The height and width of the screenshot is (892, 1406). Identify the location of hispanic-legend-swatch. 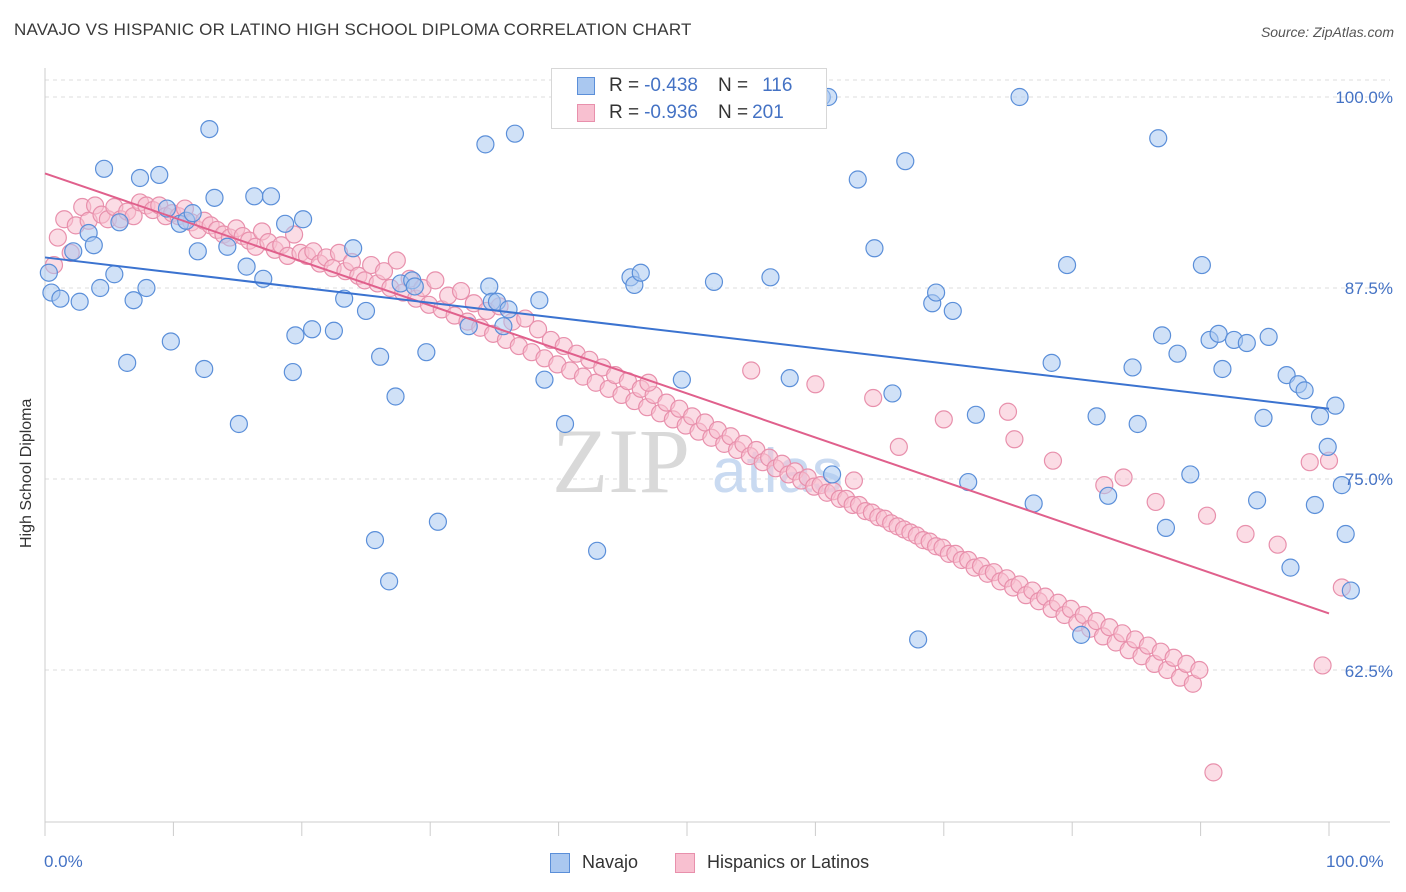
(685, 862).